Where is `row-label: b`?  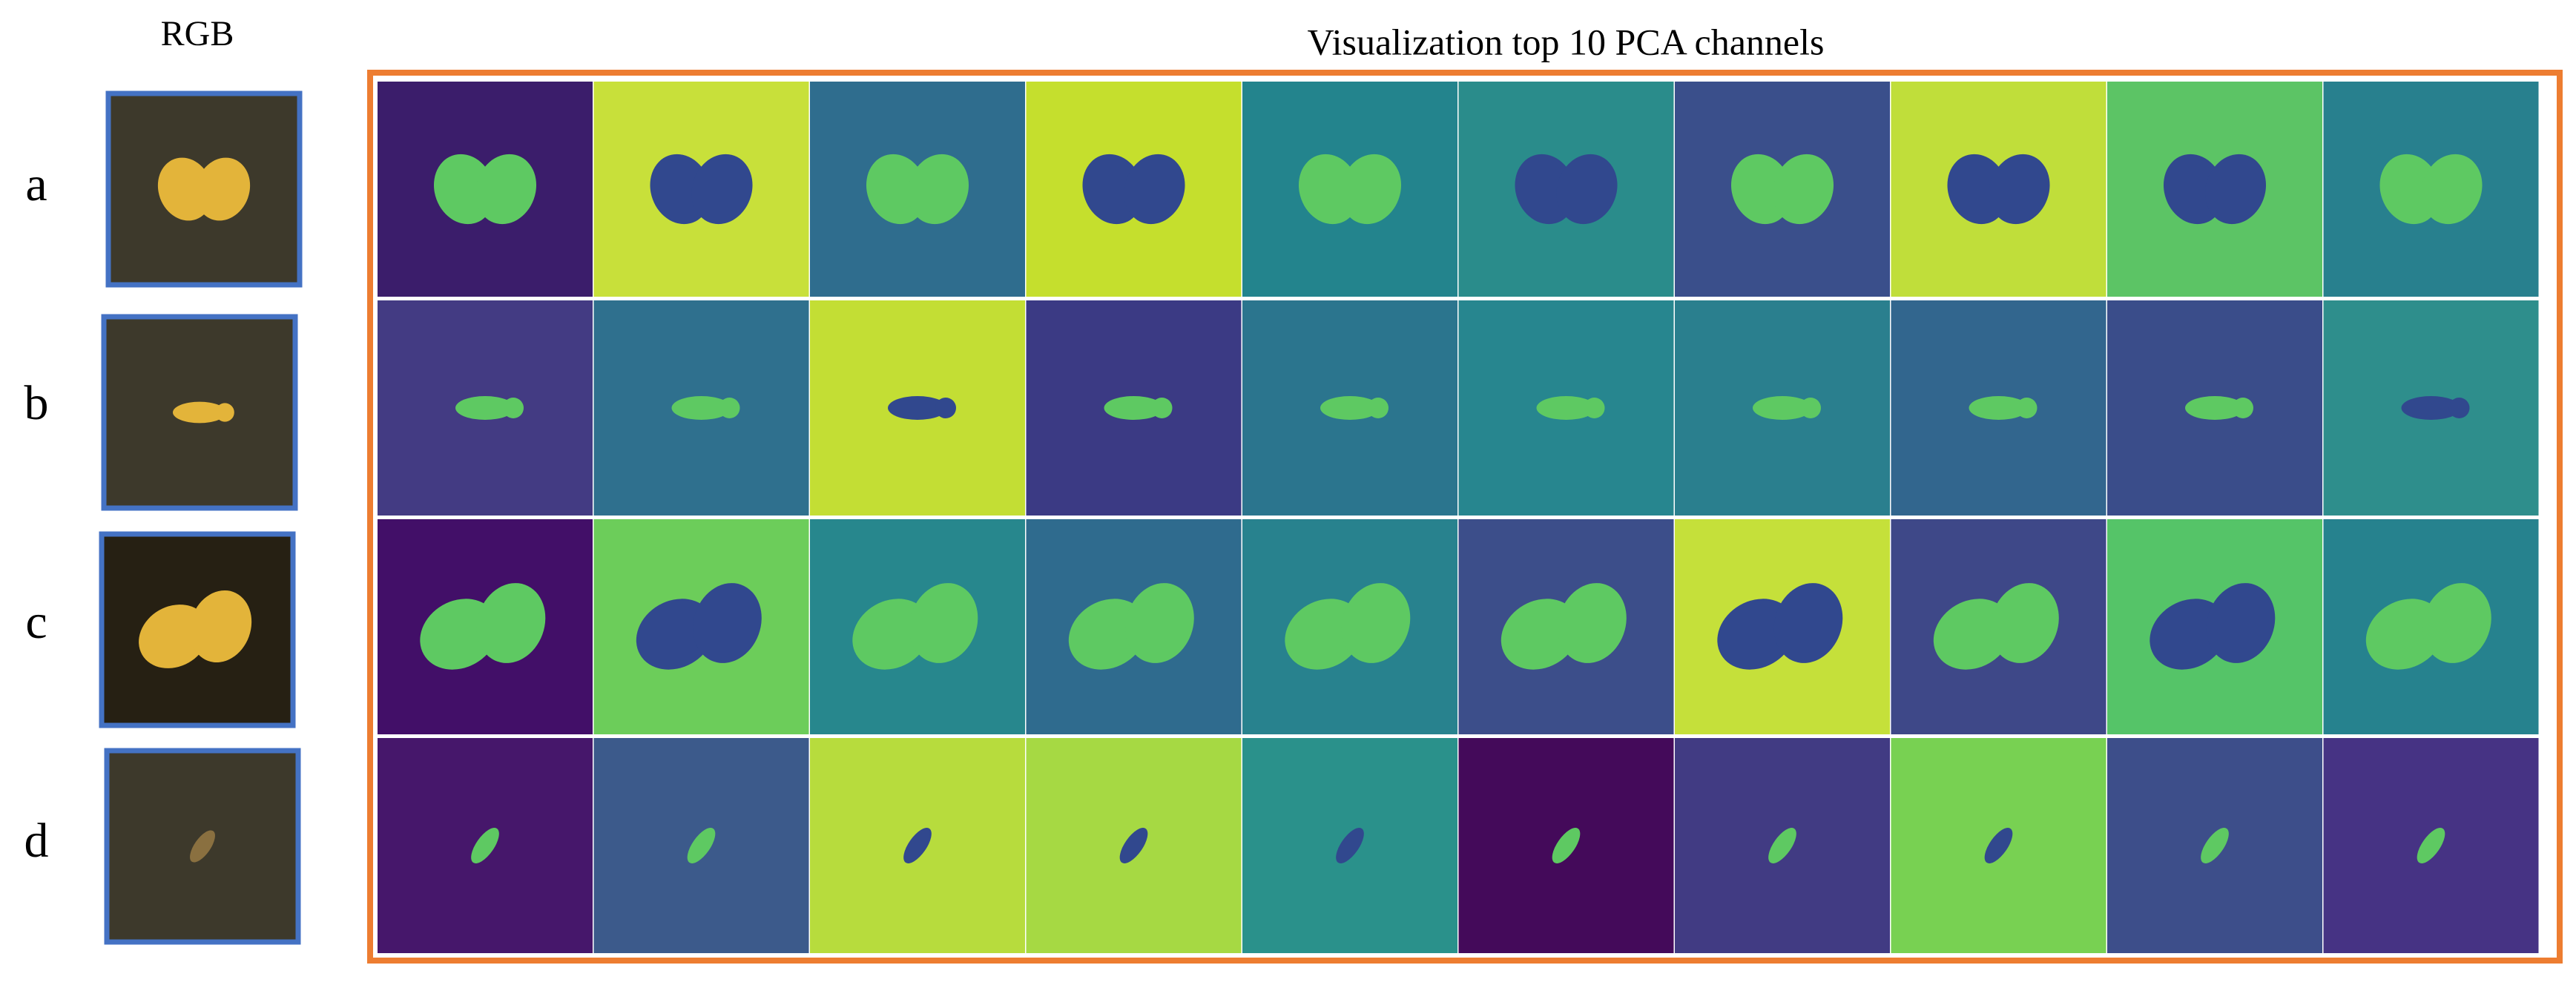 row-label: b is located at coordinates (36, 403).